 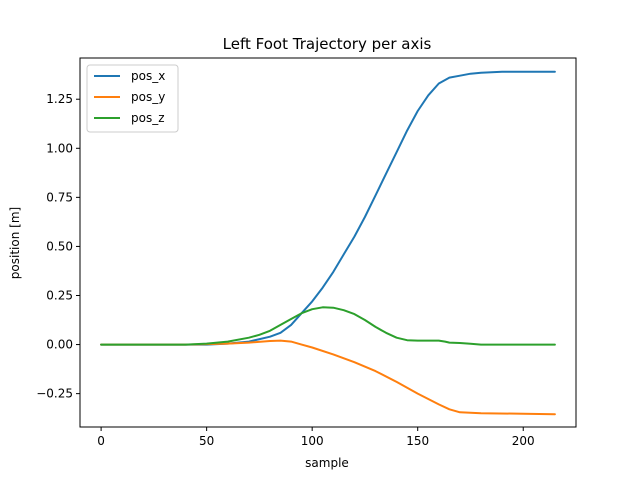 I want to click on chart-title: Left Foot Trajectory per axis, so click(x=327, y=44).